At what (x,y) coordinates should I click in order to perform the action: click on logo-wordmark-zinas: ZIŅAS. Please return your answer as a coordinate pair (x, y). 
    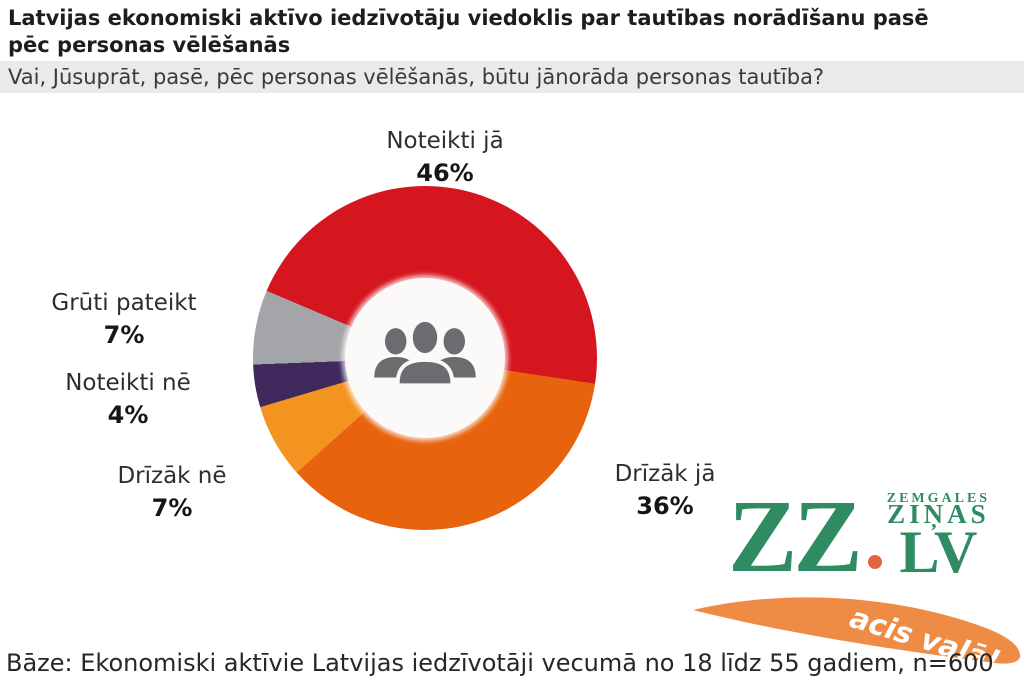
    Looking at the image, I should click on (938, 514).